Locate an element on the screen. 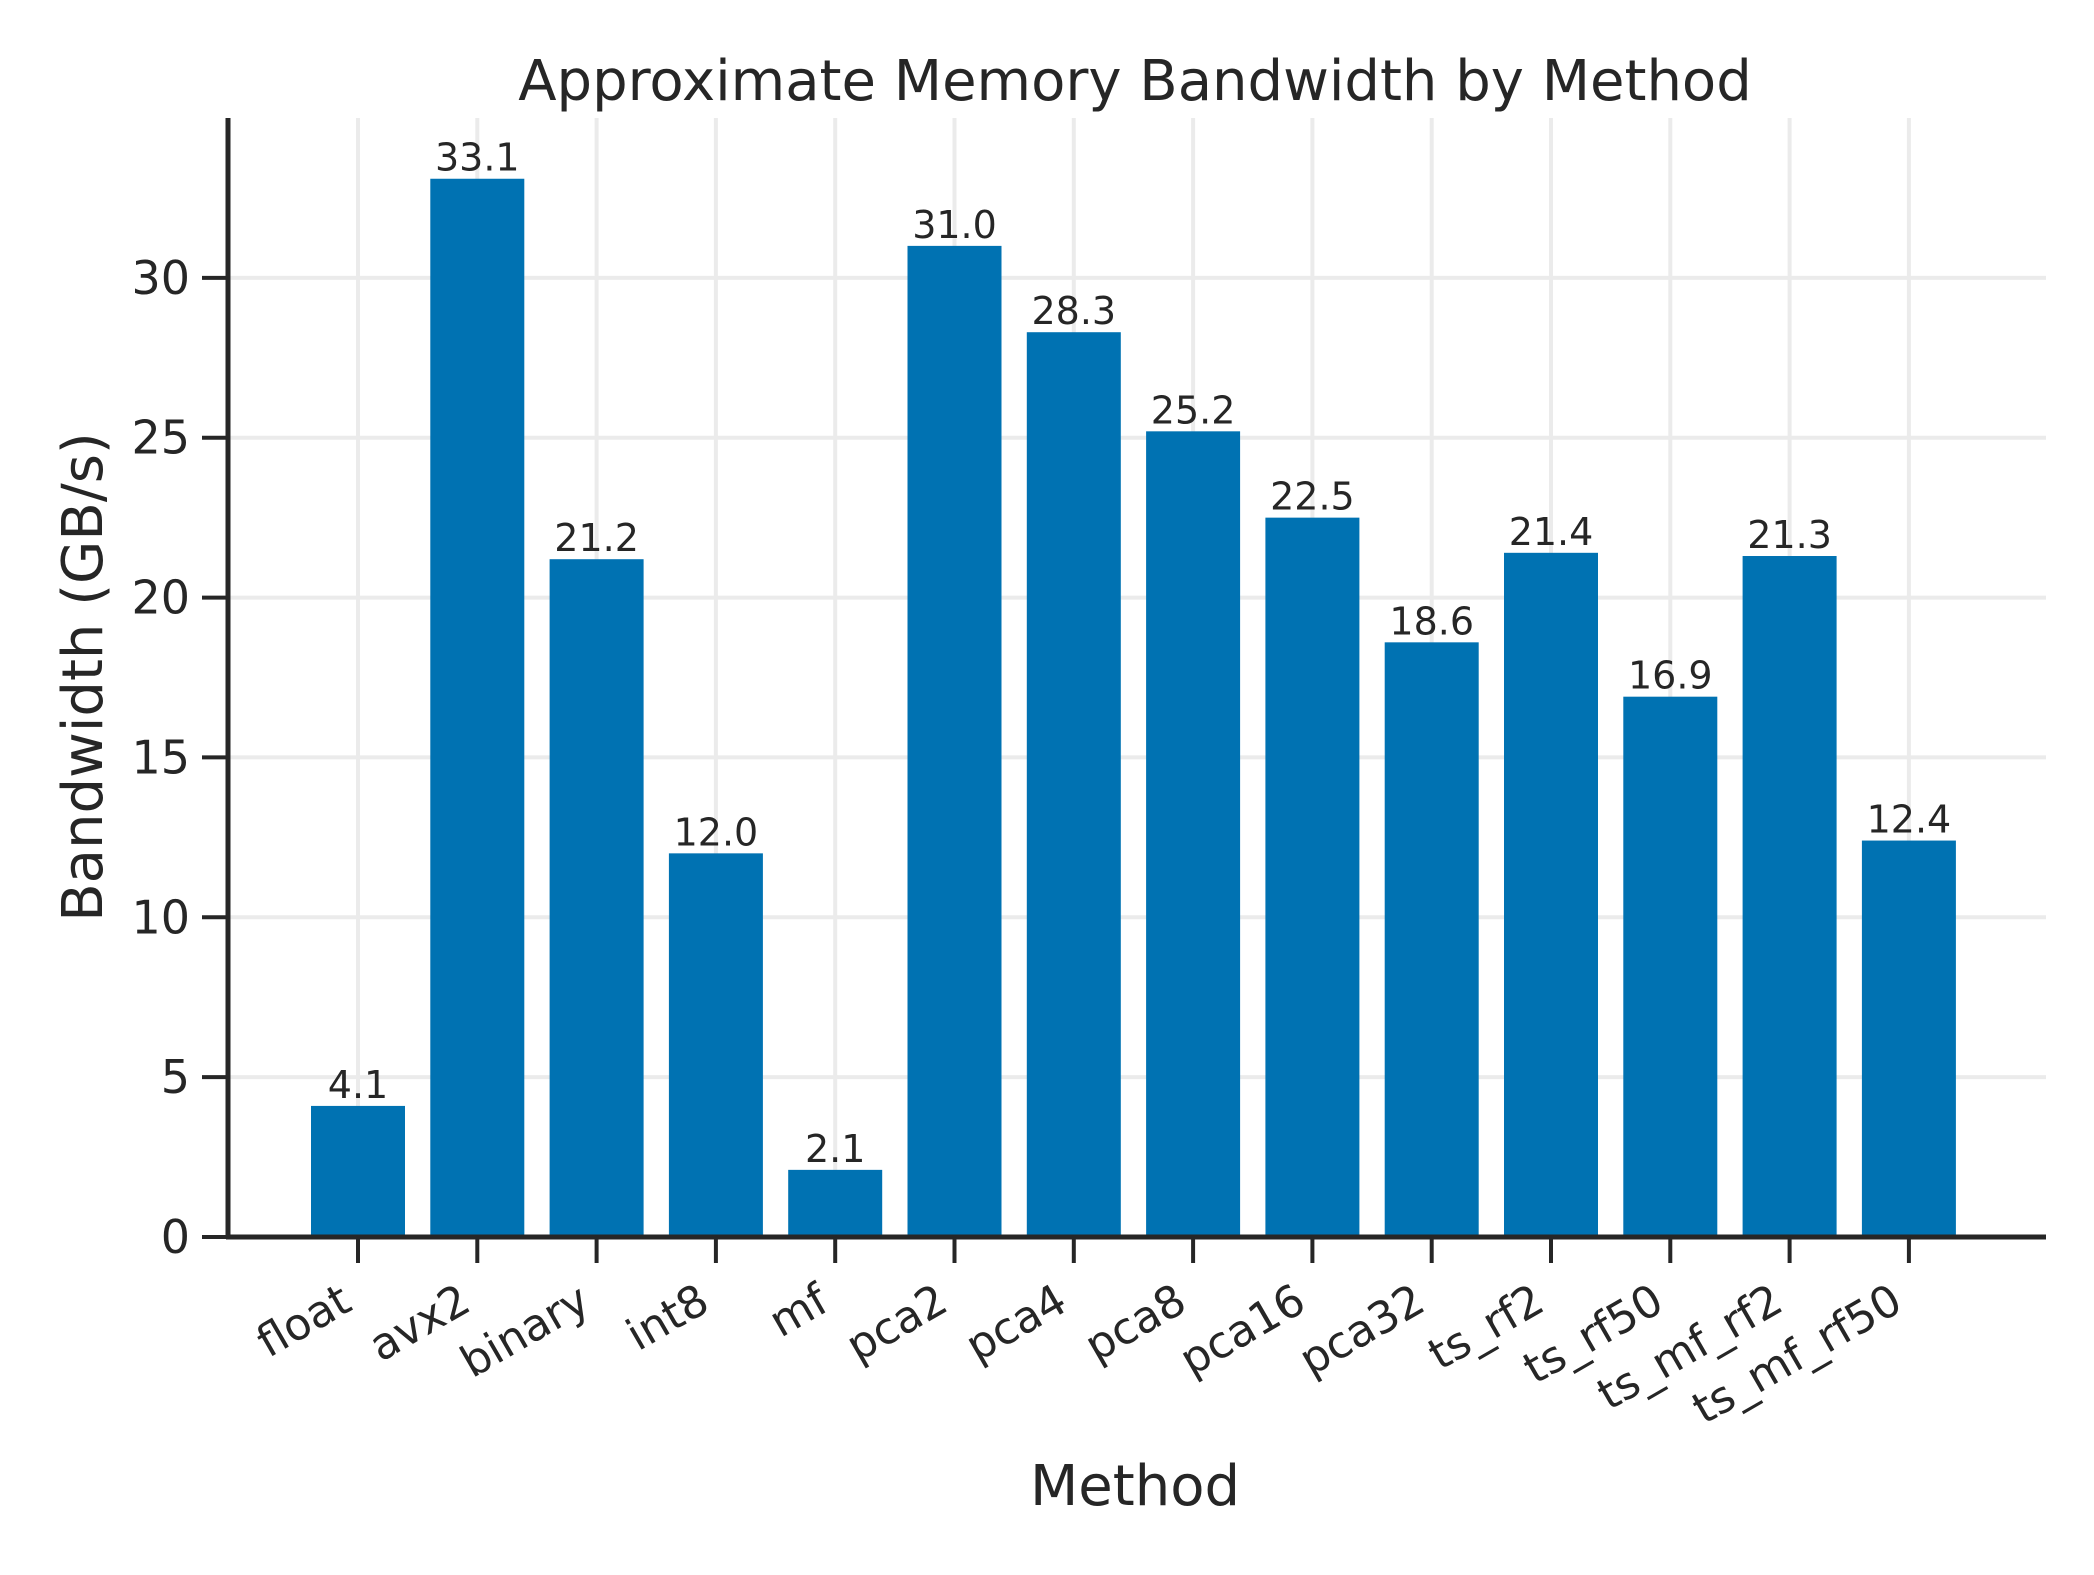 The height and width of the screenshot is (1575, 2094). bar-value-label: 12.0 is located at coordinates (716, 832).